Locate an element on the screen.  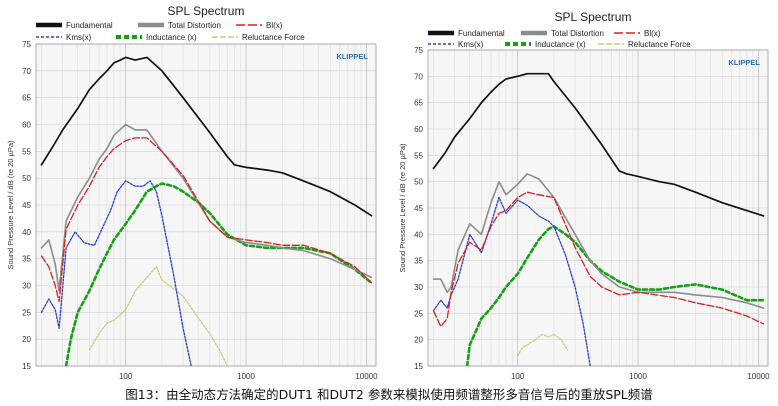
series-line-bl-x is located at coordinates (598, 259).